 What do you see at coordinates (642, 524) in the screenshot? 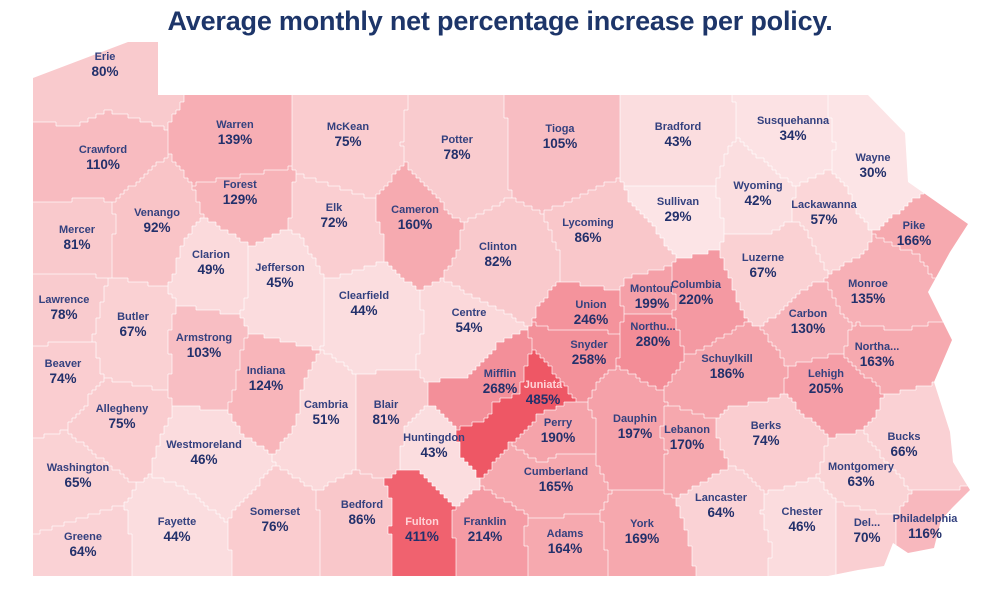
I see `county-name: York` at bounding box center [642, 524].